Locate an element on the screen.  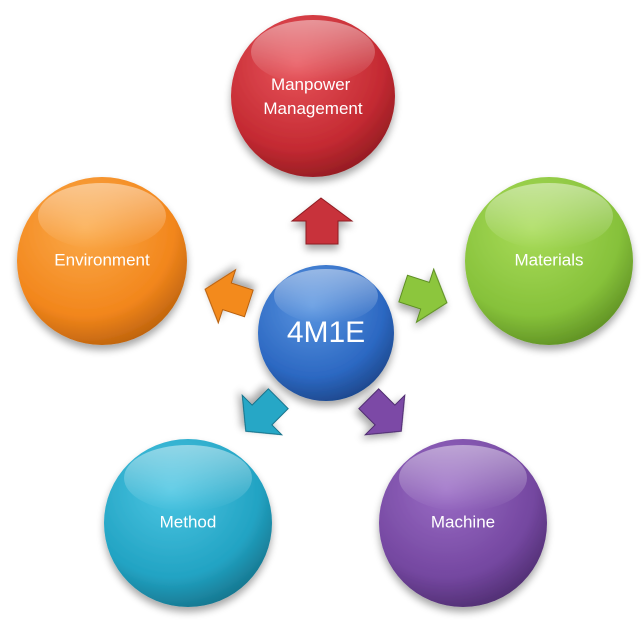
node-environment: Environment is located at coordinates (102, 261).